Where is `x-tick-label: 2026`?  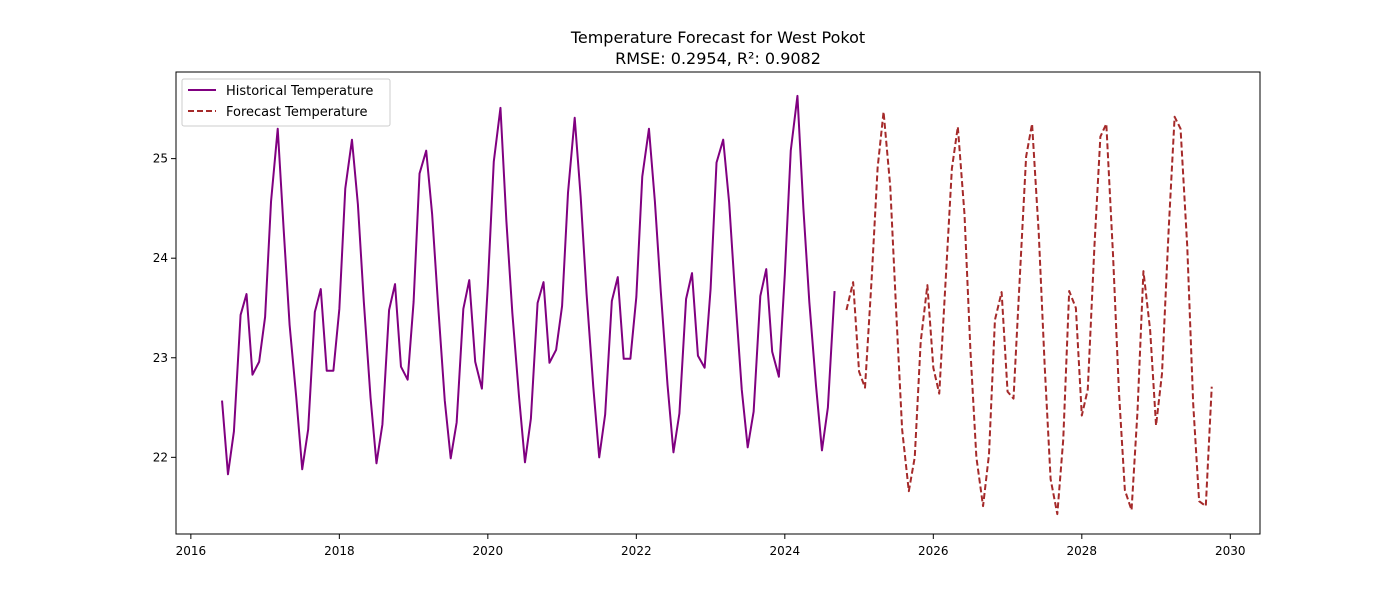 x-tick-label: 2026 is located at coordinates (933, 551).